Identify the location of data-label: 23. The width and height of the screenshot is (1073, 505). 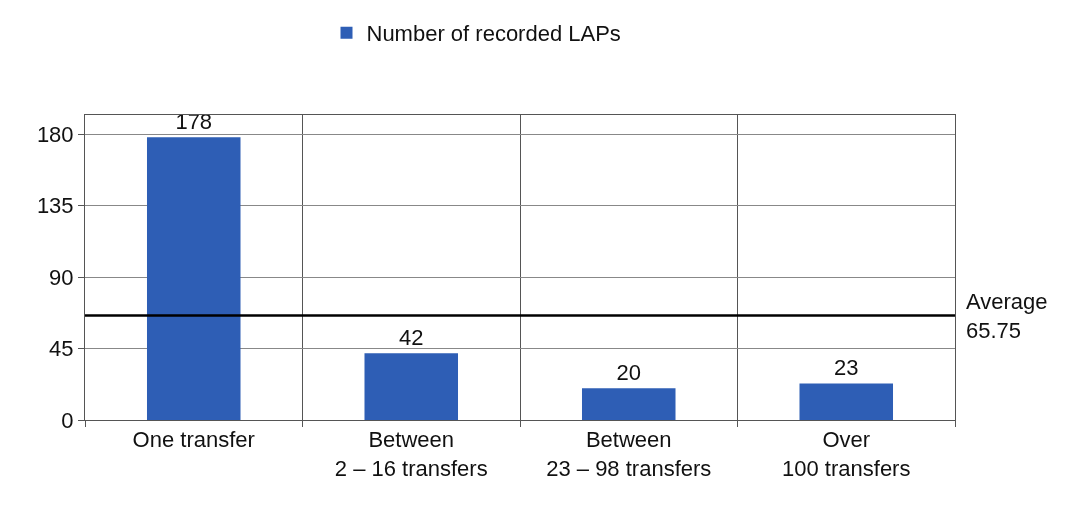
(846, 368).